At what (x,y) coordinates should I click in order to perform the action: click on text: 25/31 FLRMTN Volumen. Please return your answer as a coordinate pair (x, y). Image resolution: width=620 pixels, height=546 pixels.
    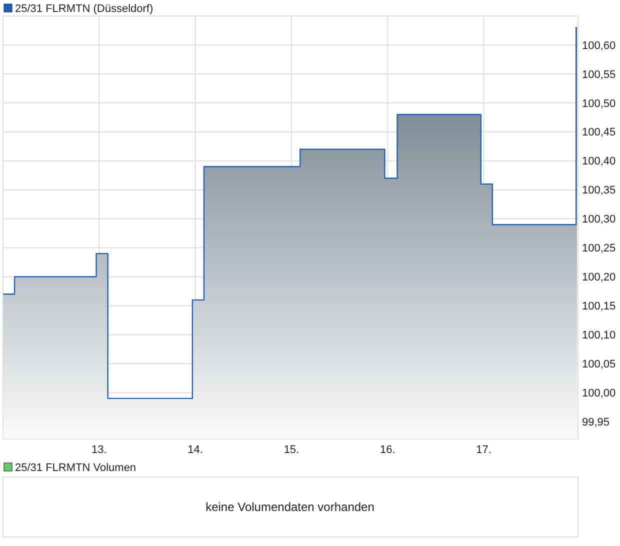
    Looking at the image, I should click on (75, 468).